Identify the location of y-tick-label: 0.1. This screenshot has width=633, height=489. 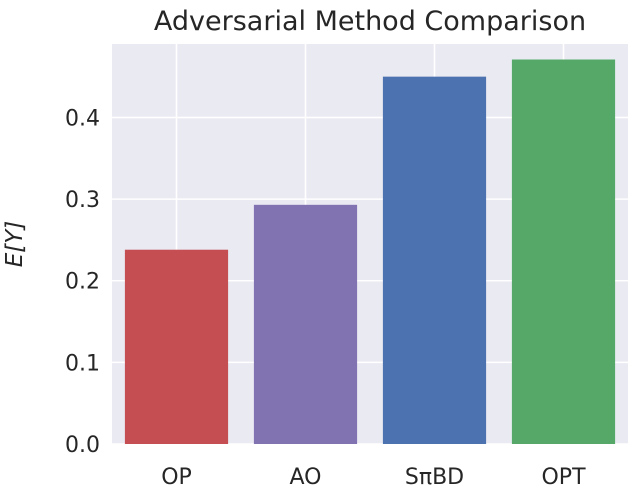
(82, 363).